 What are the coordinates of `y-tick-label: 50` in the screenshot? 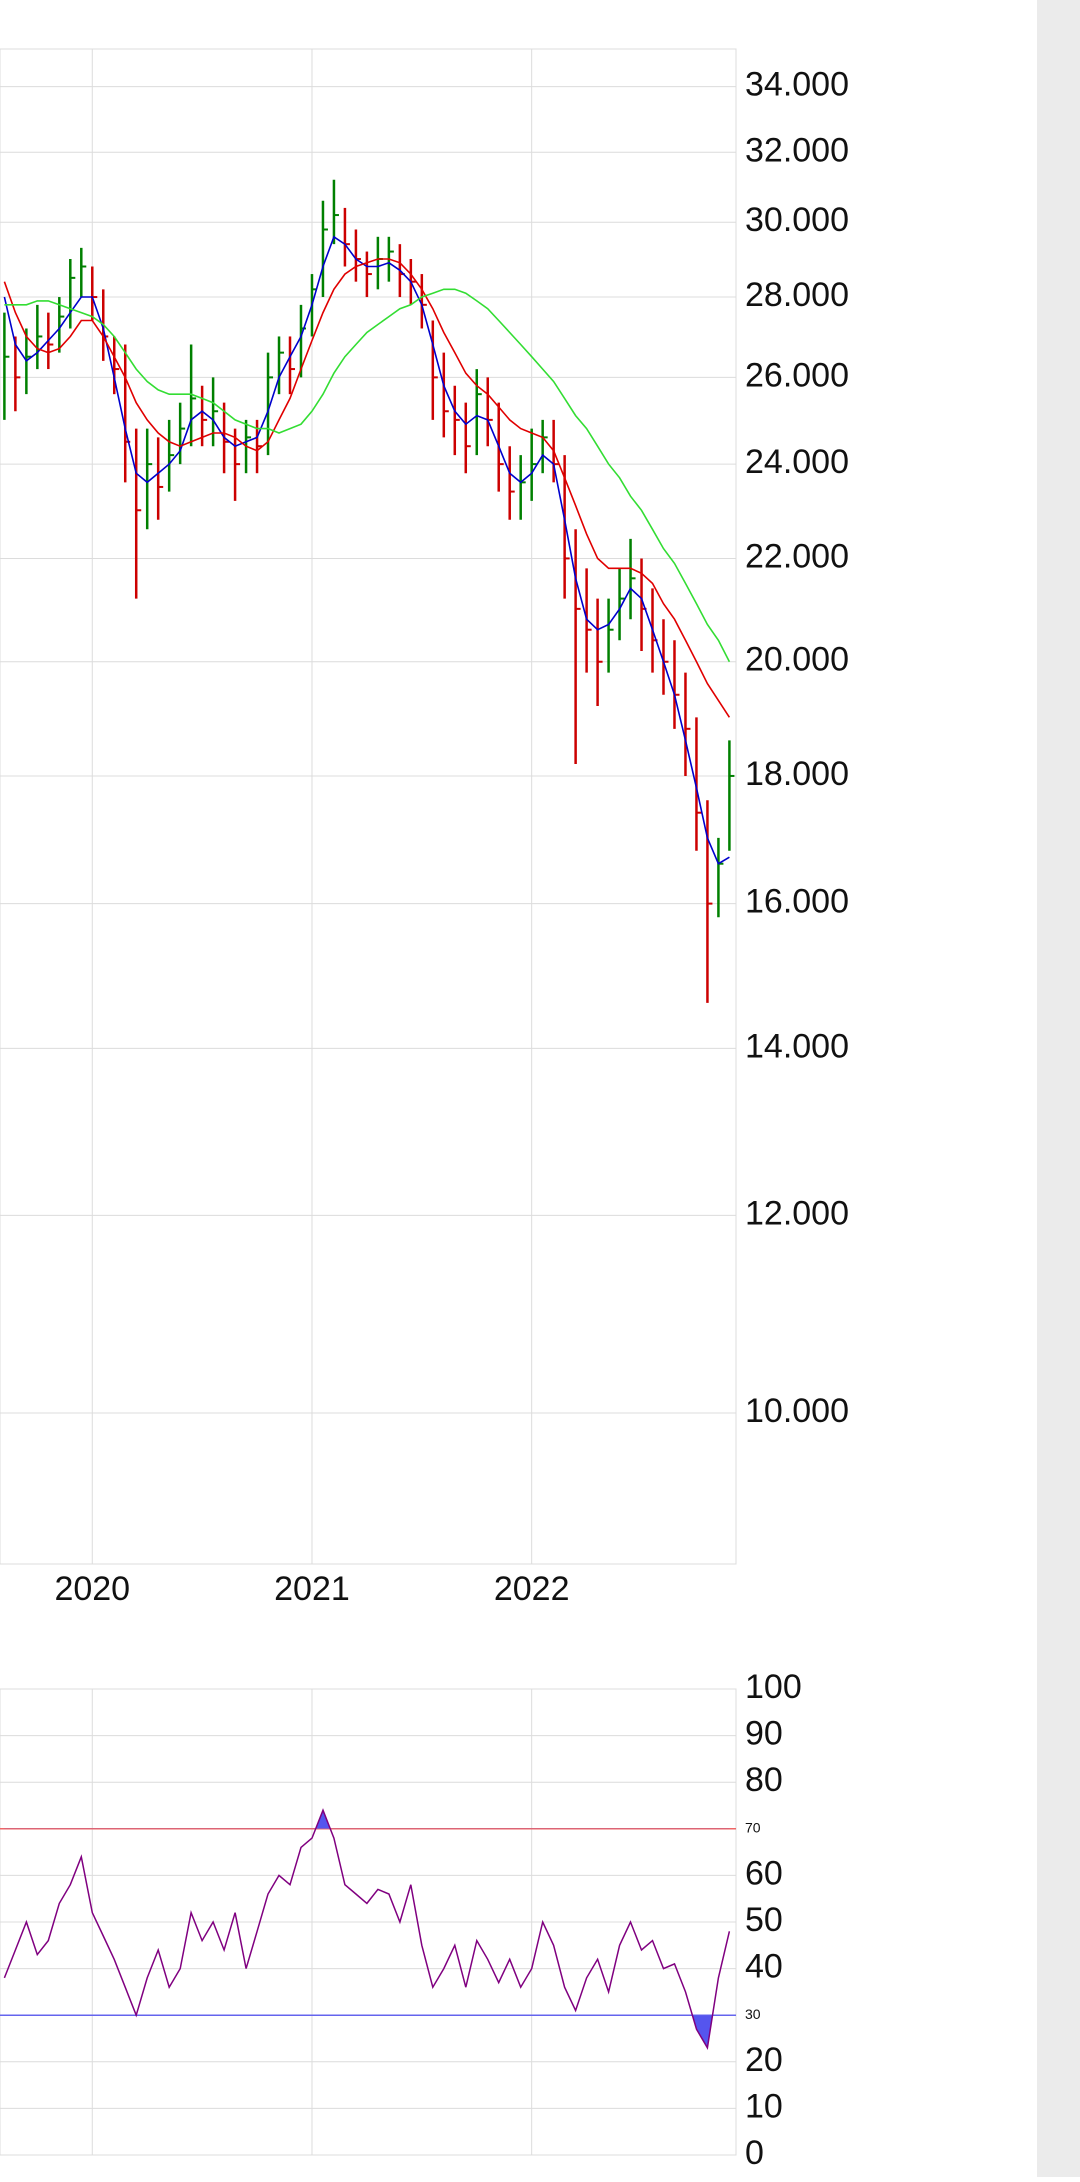 It's located at (764, 1920).